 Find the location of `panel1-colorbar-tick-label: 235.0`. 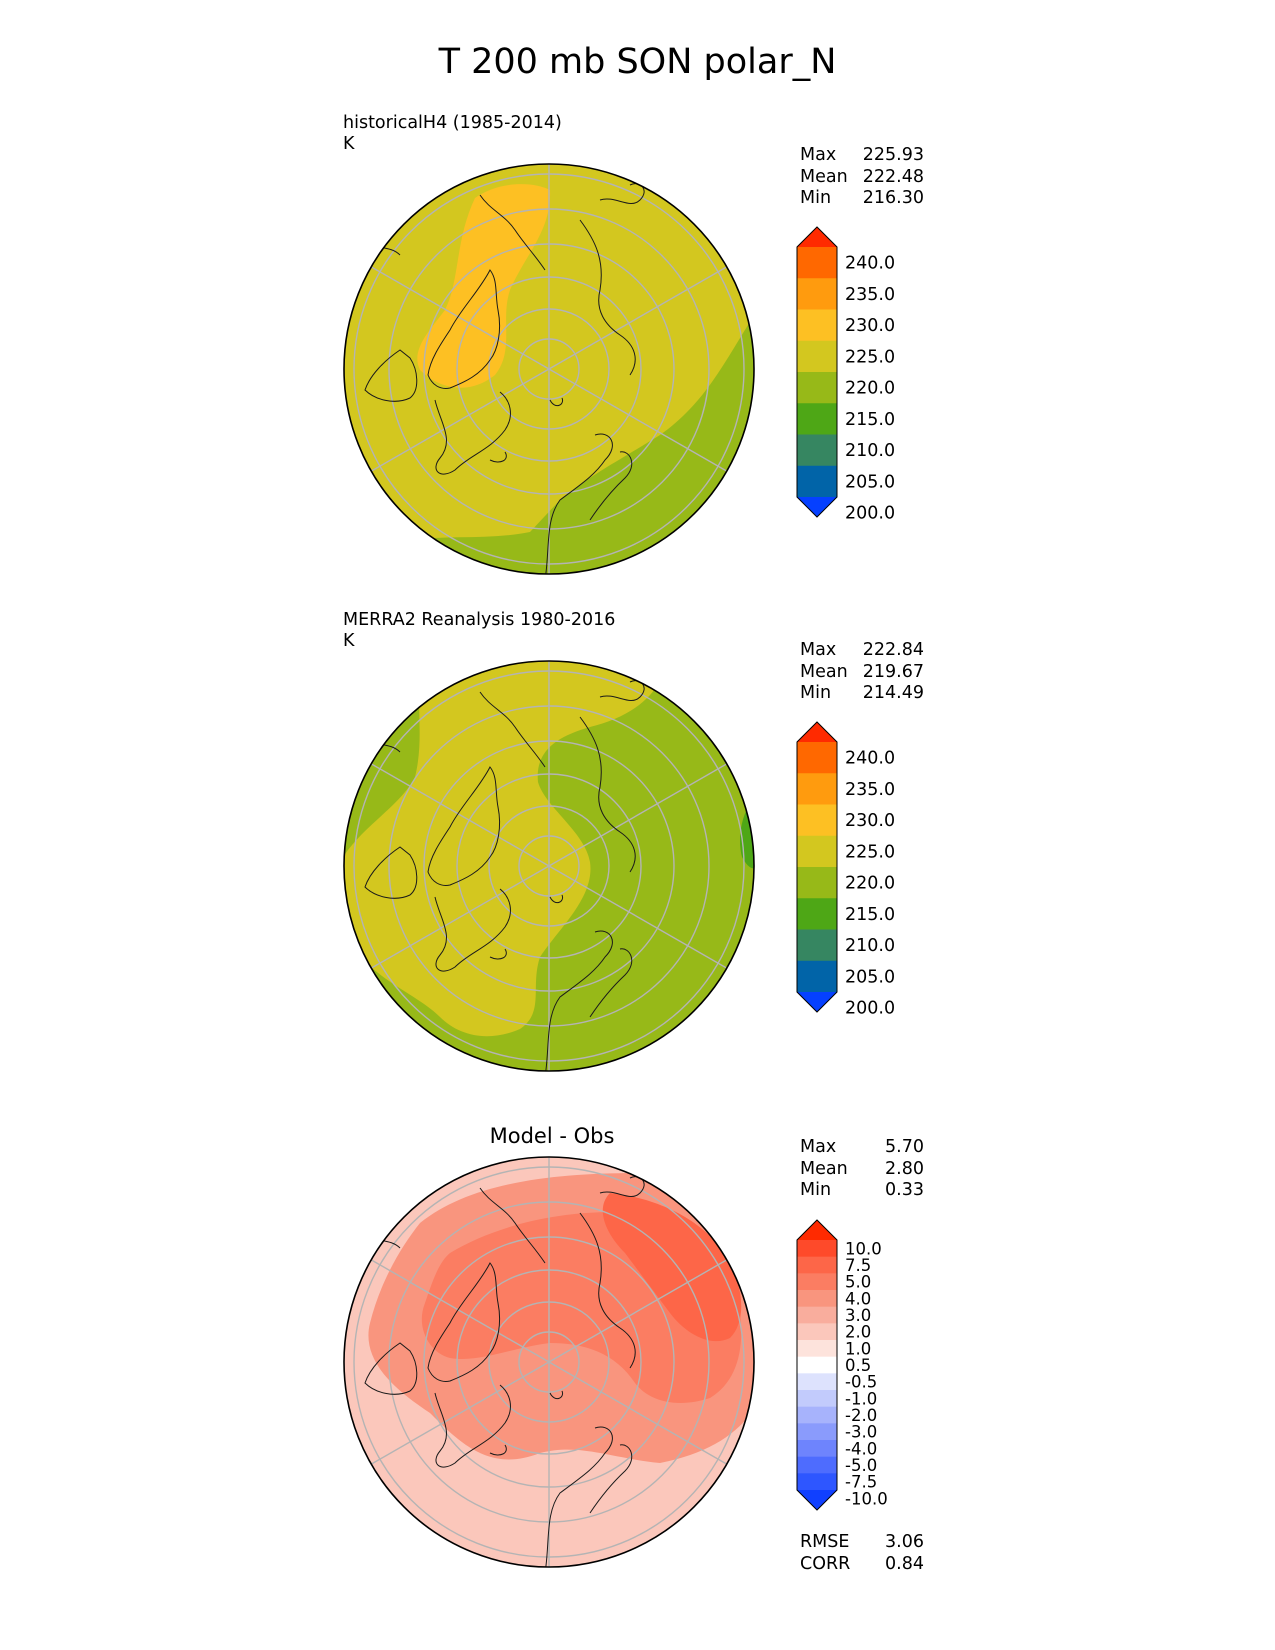

panel1-colorbar-tick-label: 235.0 is located at coordinates (870, 295).